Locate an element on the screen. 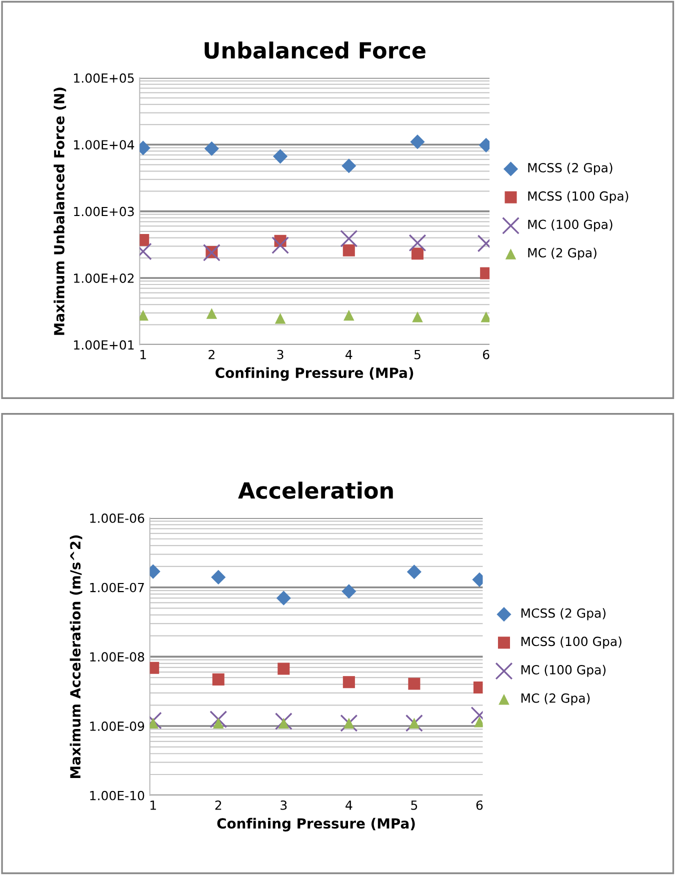 The width and height of the screenshot is (678, 875). y-axis-title: Maximum Unbalanced Force (N) is located at coordinates (60, 211).